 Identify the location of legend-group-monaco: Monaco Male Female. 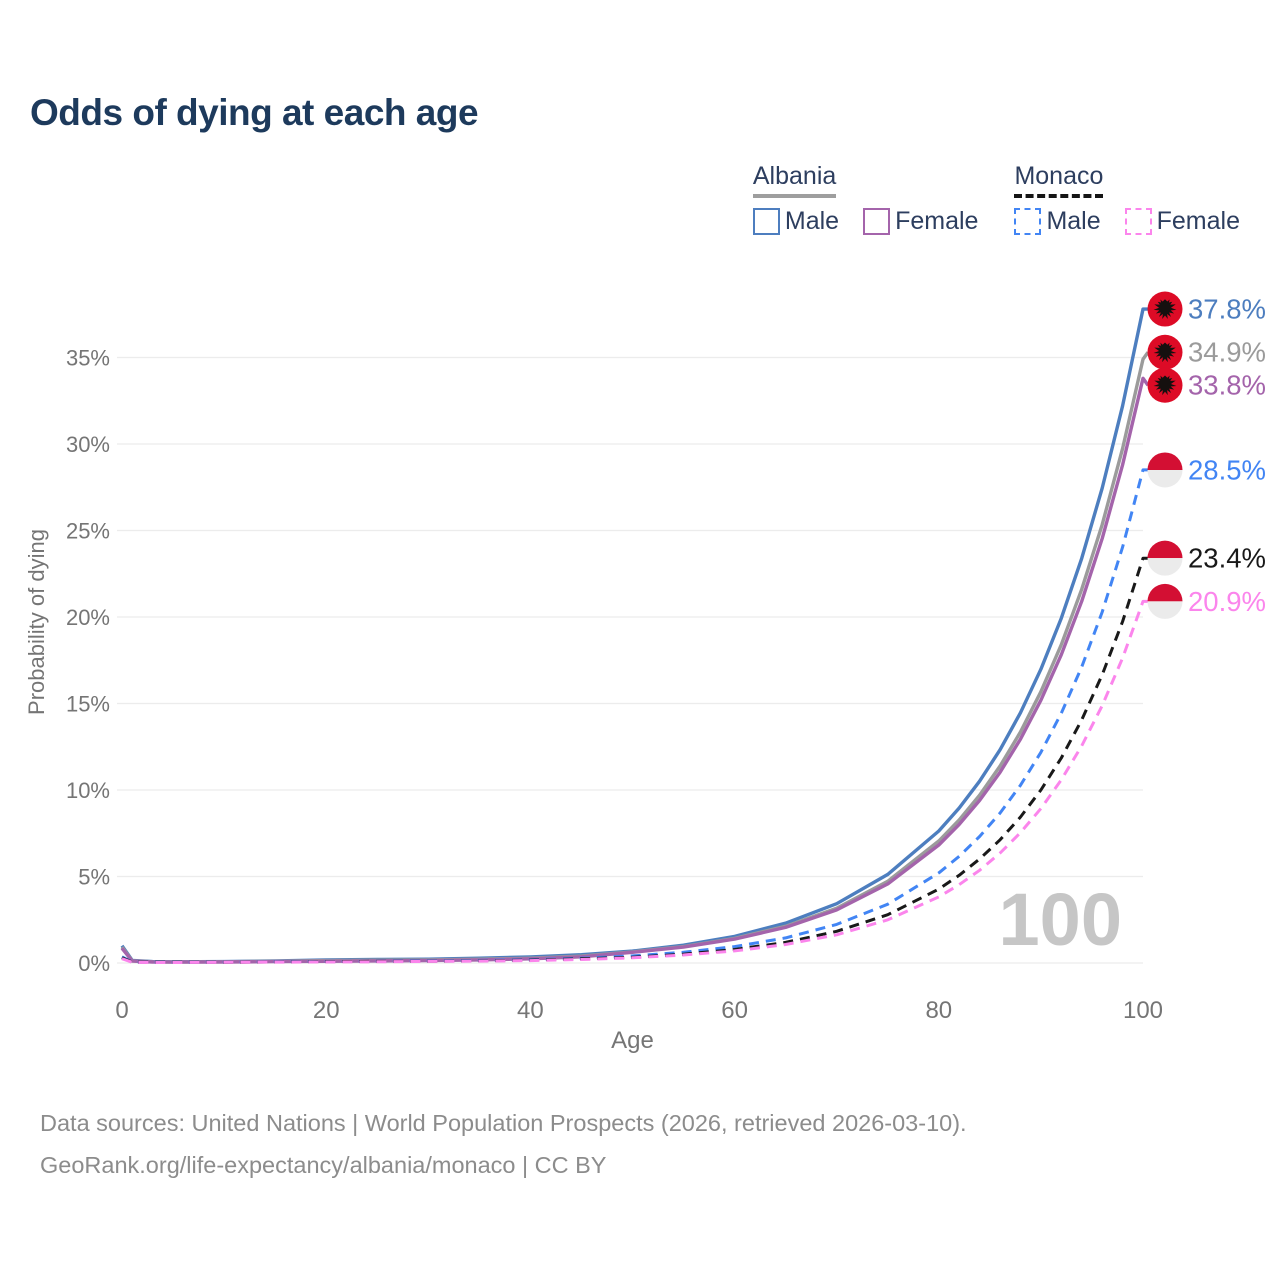
(1127, 199).